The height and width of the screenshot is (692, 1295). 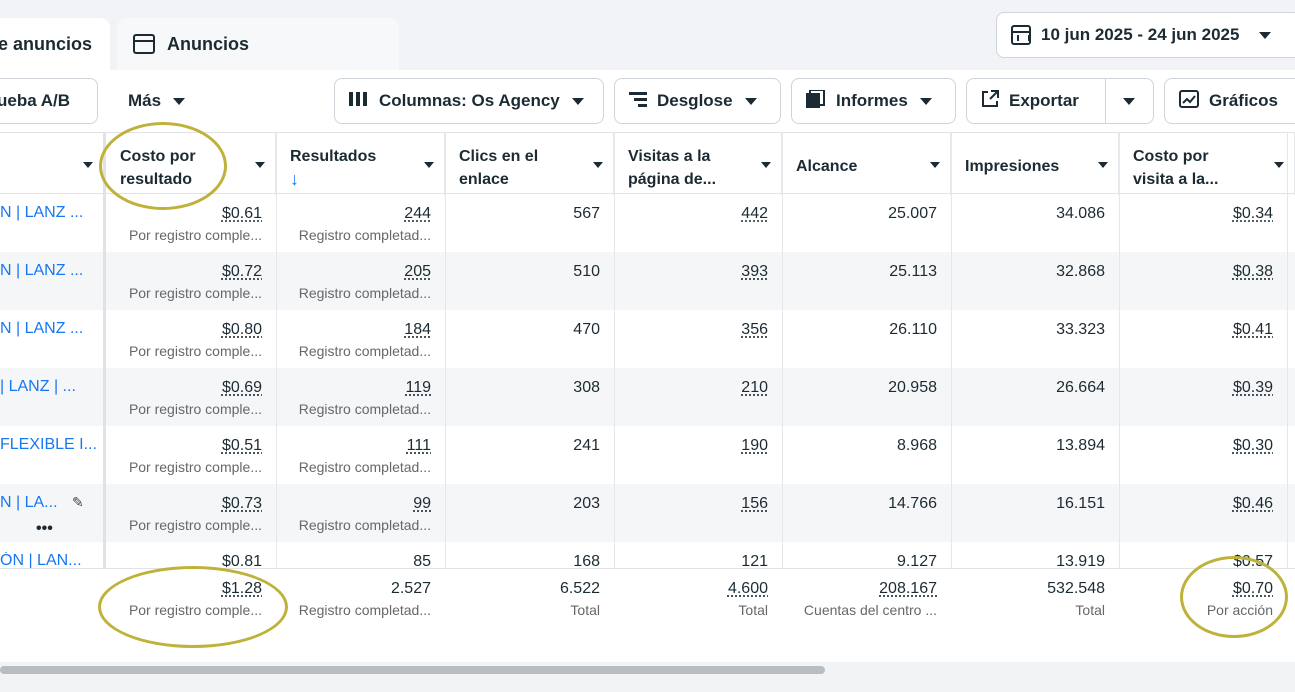 What do you see at coordinates (1252, 503) in the screenshot?
I see `cell-value: $0.46` at bounding box center [1252, 503].